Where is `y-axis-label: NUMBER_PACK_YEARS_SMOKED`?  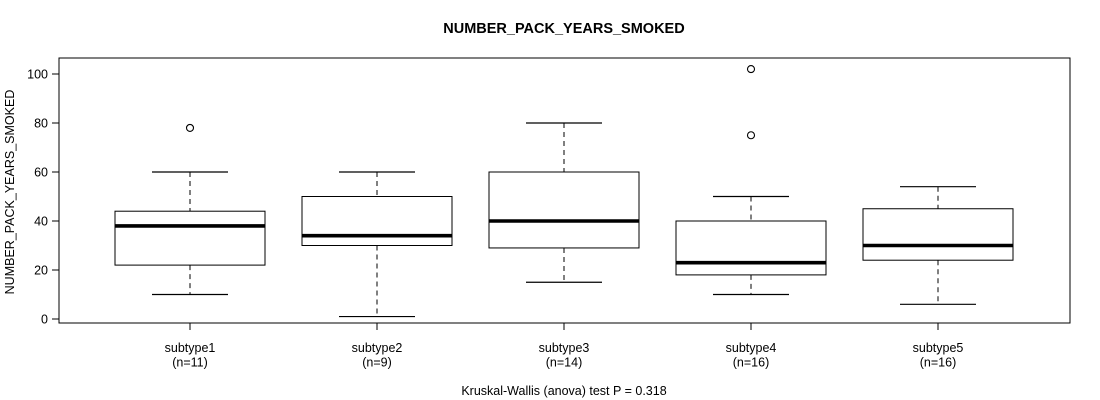 y-axis-label: NUMBER_PACK_YEARS_SMOKED is located at coordinates (10, 192).